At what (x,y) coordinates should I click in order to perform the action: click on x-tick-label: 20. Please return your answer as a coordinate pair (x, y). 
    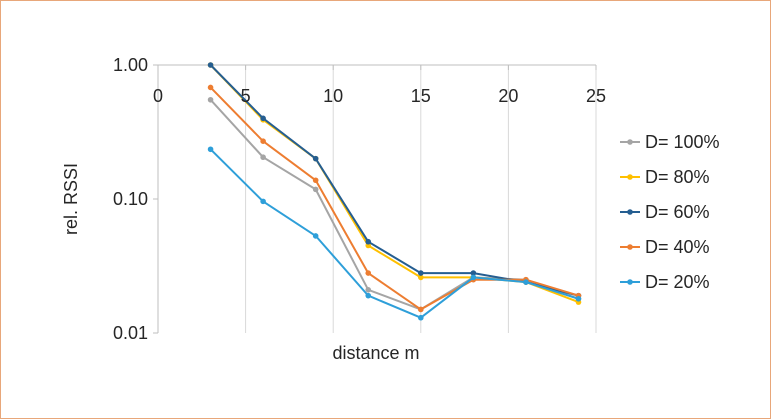
    Looking at the image, I should click on (508, 96).